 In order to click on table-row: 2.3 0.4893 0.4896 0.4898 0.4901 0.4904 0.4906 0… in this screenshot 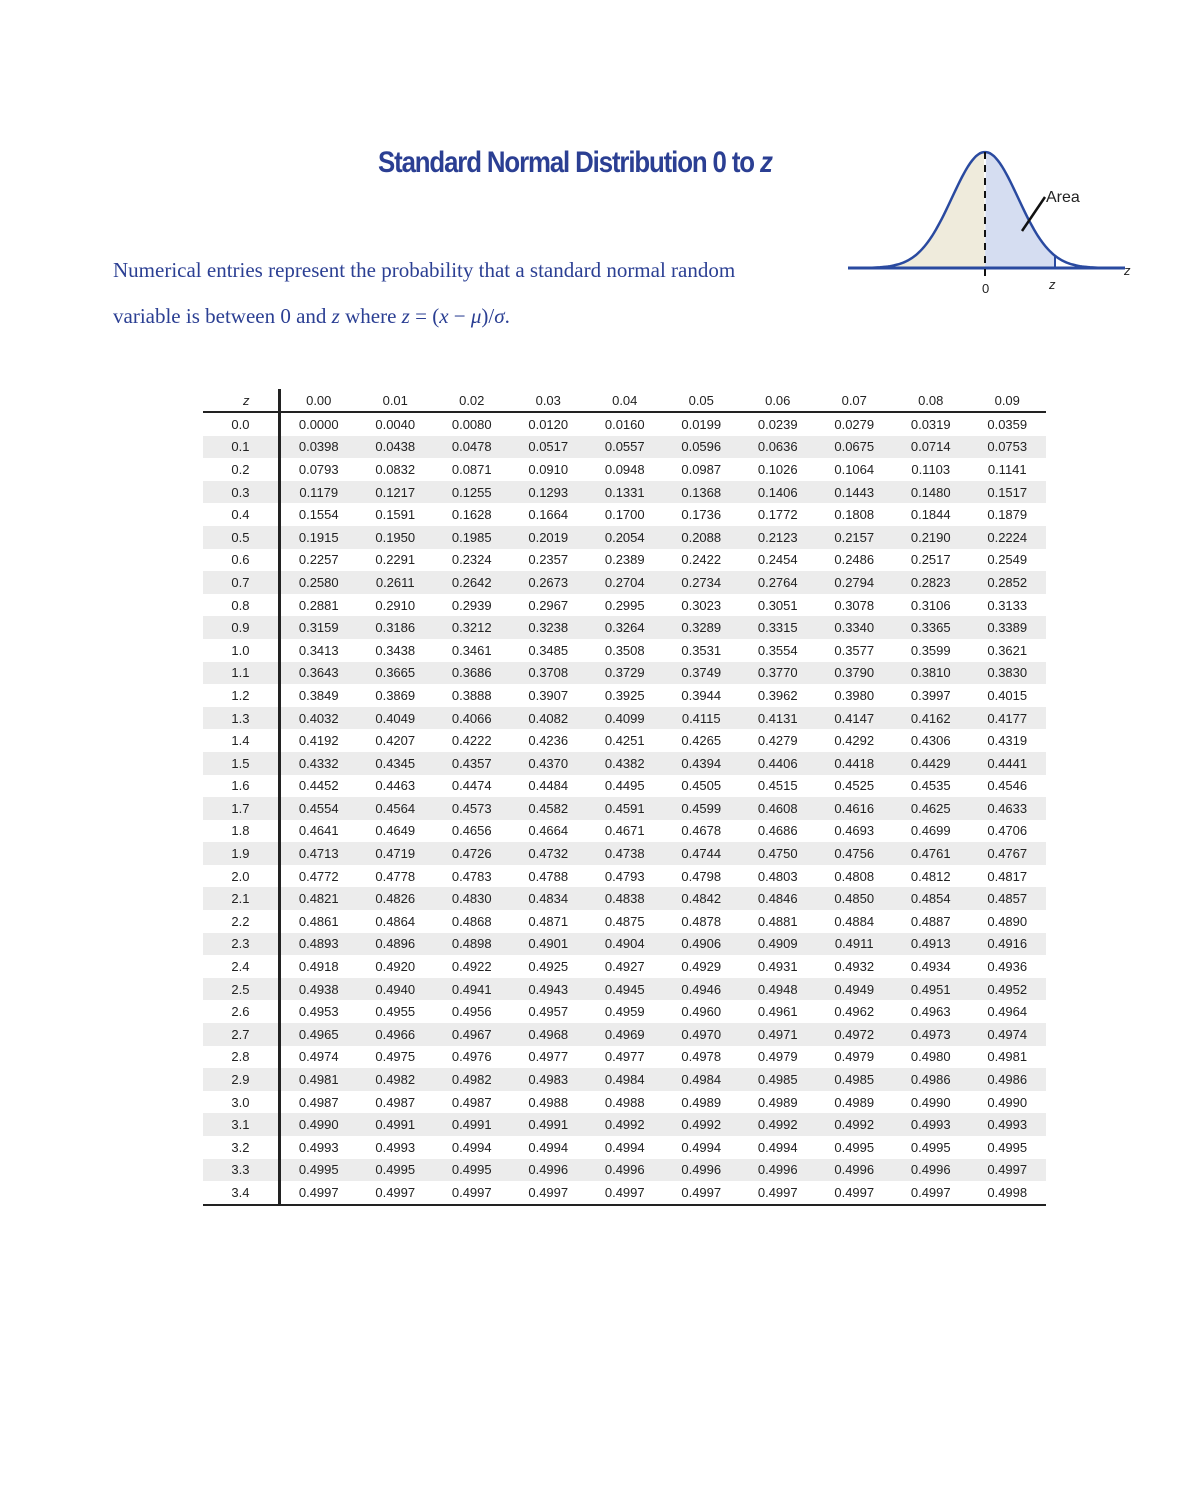, I will do `click(624, 944)`.